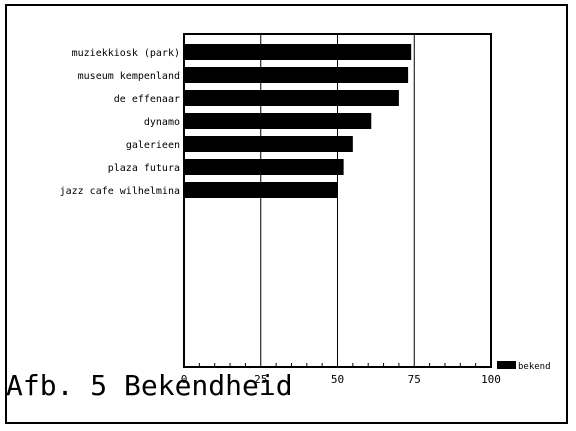 The image size is (576, 431). I want to click on category-label: galerieen, so click(153, 145).